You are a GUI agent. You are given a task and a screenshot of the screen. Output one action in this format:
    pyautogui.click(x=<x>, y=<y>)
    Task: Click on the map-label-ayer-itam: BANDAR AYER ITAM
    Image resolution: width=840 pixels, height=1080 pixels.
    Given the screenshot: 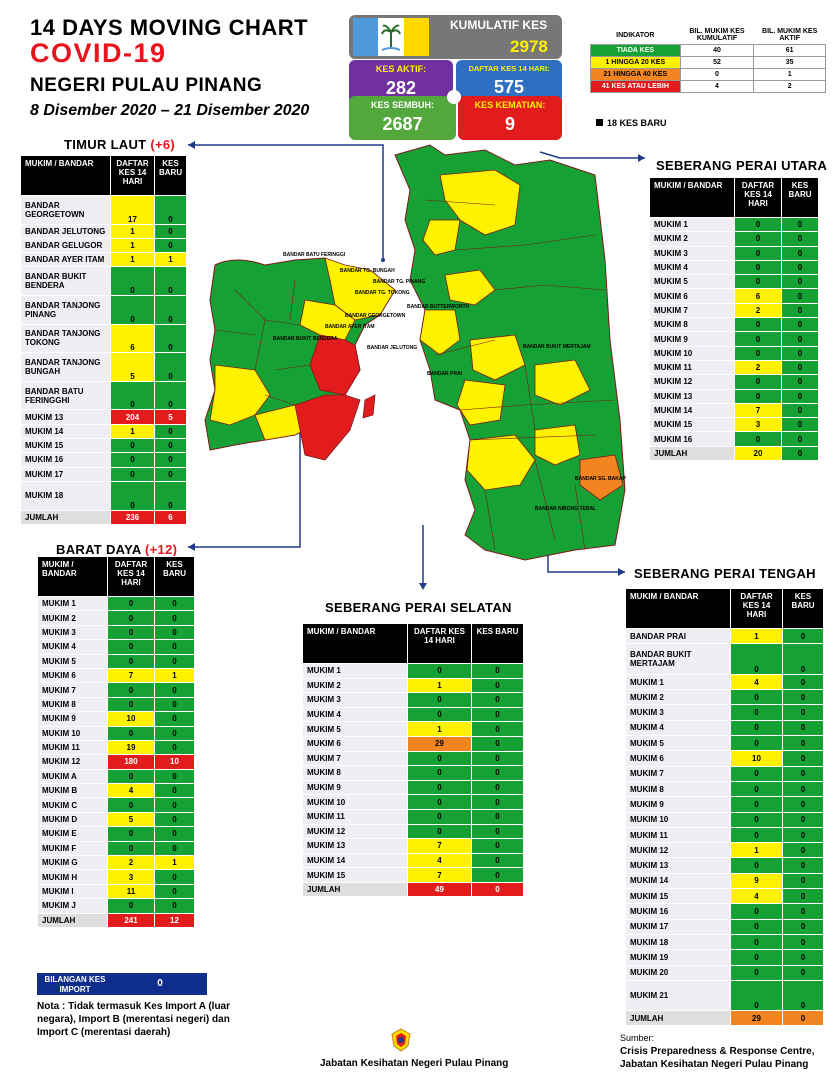 What is the action you would take?
    pyautogui.click(x=350, y=327)
    